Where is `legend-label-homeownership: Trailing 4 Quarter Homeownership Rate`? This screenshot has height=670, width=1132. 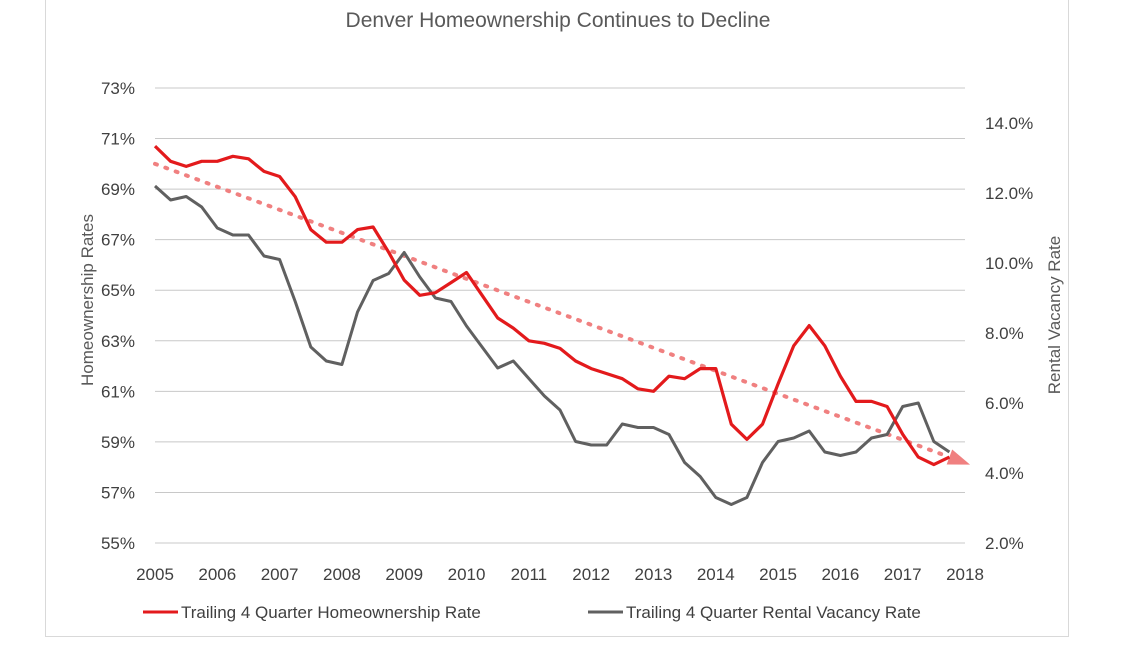 legend-label-homeownership: Trailing 4 Quarter Homeownership Rate is located at coordinates (331, 612).